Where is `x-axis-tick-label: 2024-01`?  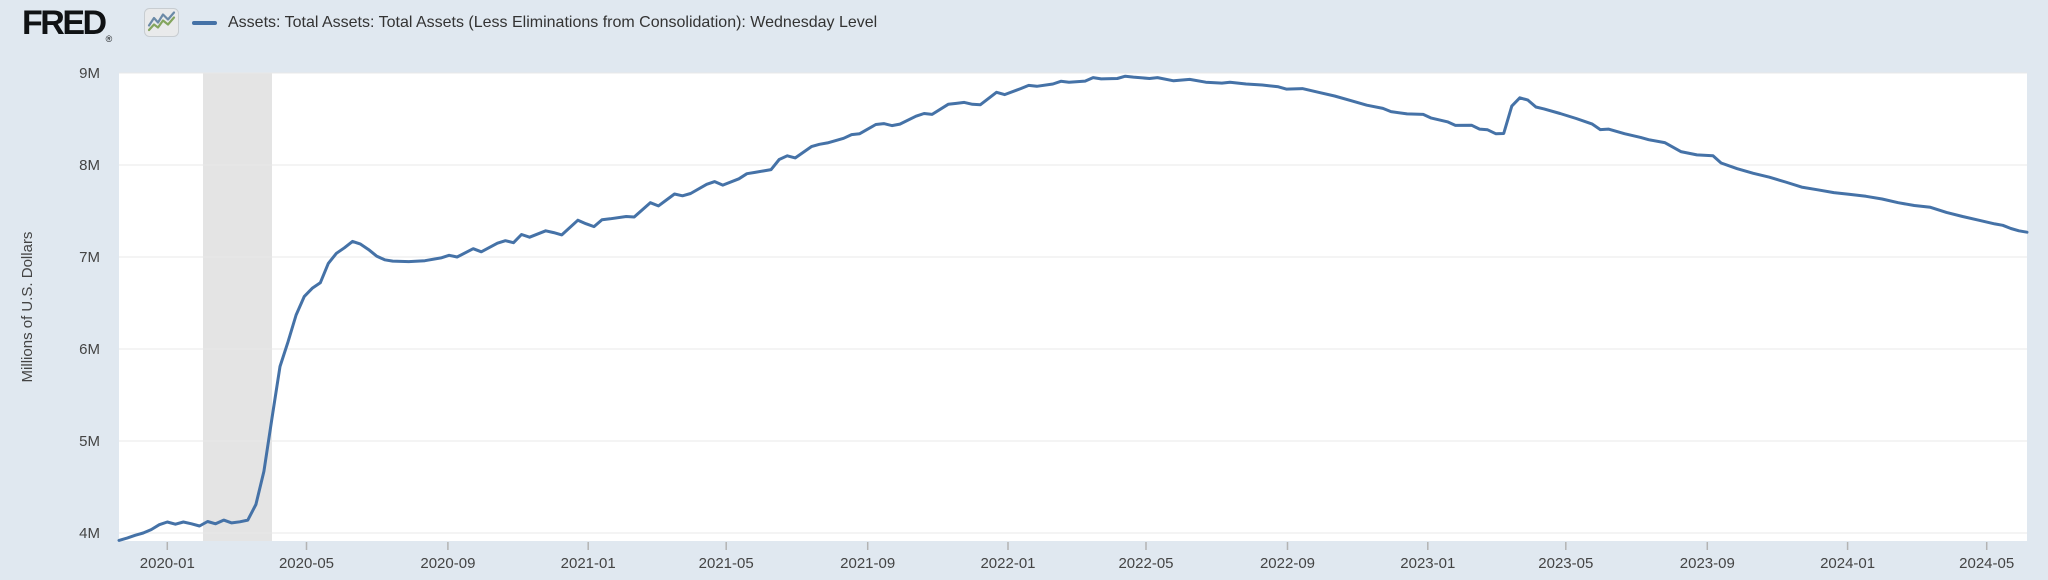
x-axis-tick-label: 2024-01 is located at coordinates (1847, 563).